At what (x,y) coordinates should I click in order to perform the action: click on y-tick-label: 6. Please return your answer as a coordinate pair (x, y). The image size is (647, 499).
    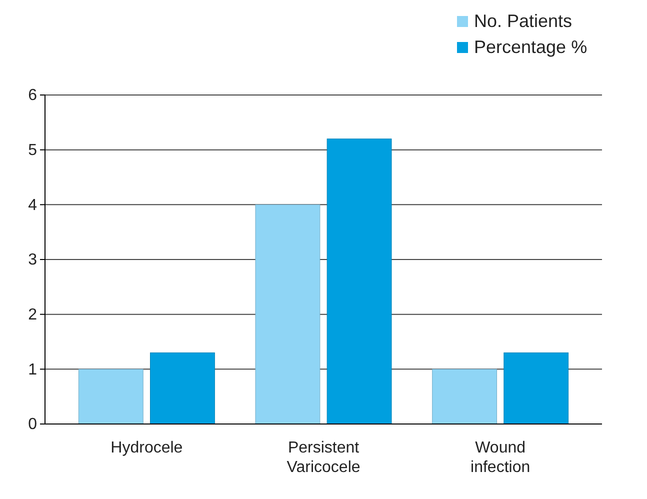
    Looking at the image, I should click on (33, 95).